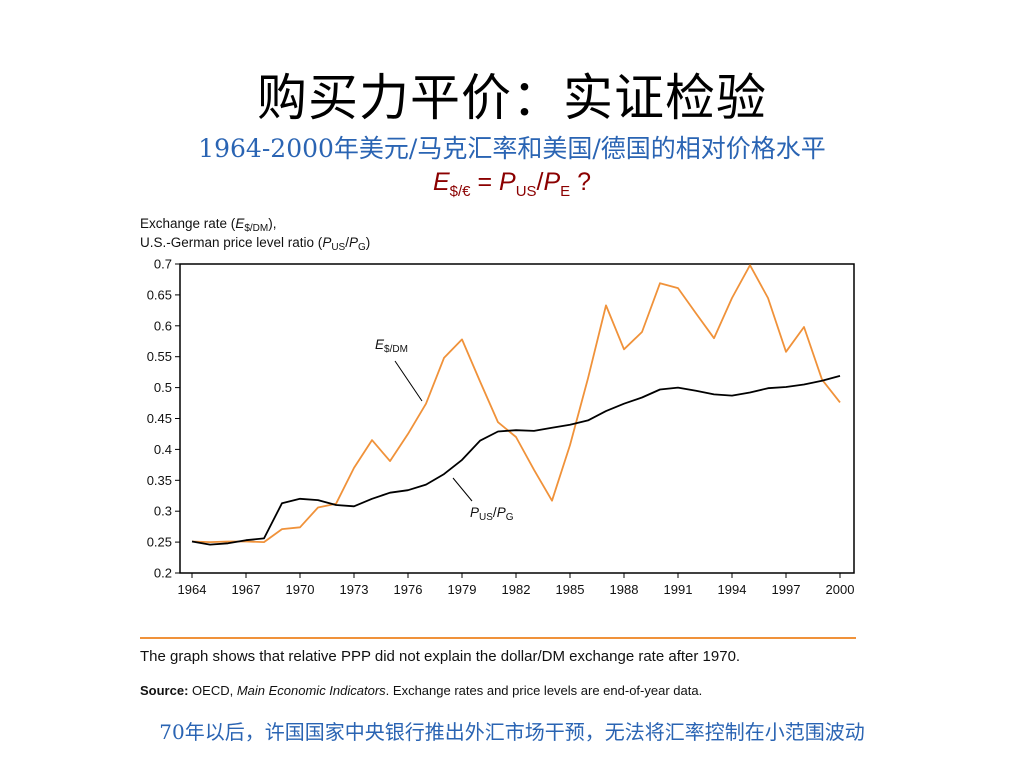 This screenshot has width=1024, height=768. What do you see at coordinates (192, 589) in the screenshot?
I see `x-tick-label: 1964` at bounding box center [192, 589].